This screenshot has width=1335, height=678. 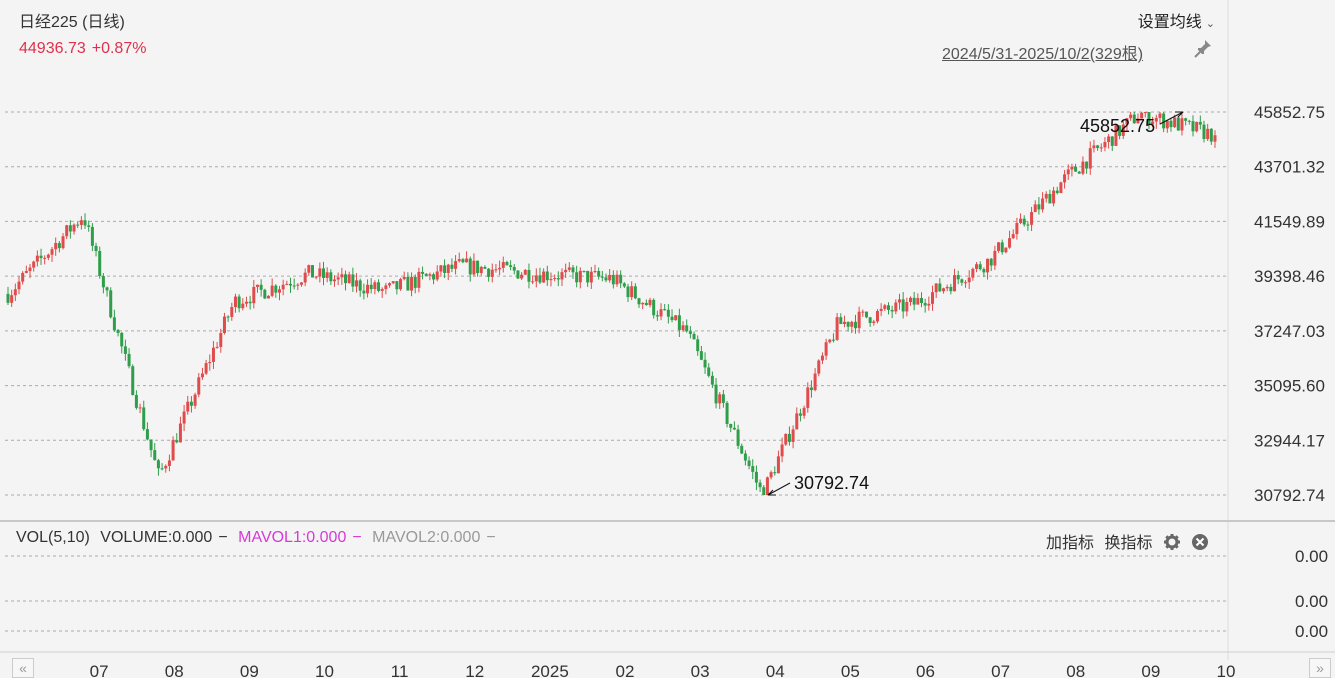 What do you see at coordinates (1150, 670) in the screenshot?
I see `x-tick-label: 09` at bounding box center [1150, 670].